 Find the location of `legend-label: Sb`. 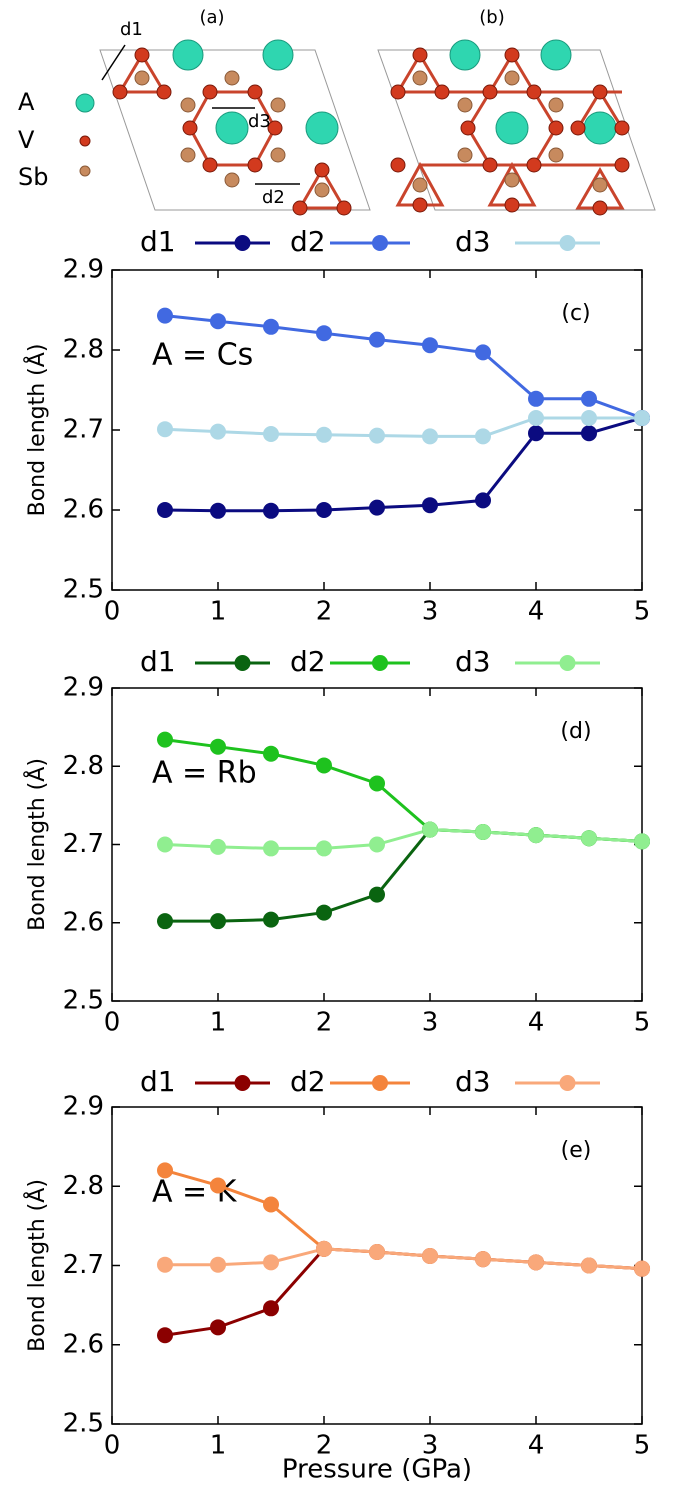

legend-label: Sb is located at coordinates (33, 177).